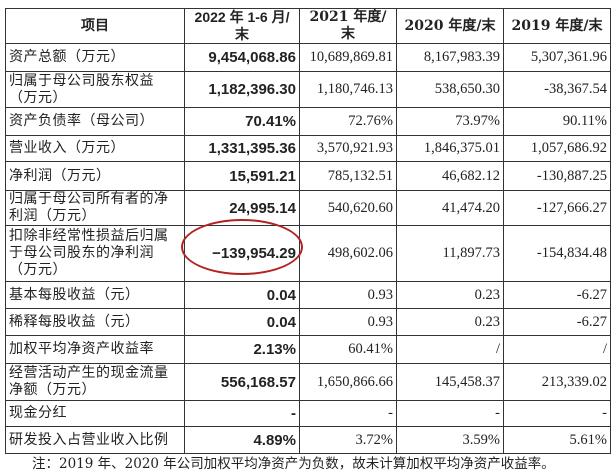  Describe the element at coordinates (557, 253) in the screenshot. I see `cell-value: -154,834.48` at that location.